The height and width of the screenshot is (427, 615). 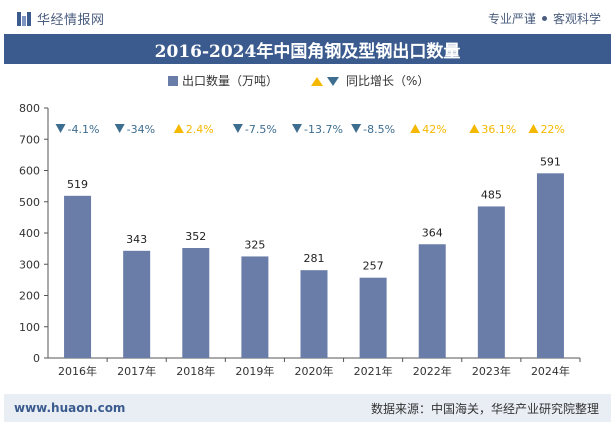 I want to click on growth-label: -4.1%, so click(x=84, y=129).